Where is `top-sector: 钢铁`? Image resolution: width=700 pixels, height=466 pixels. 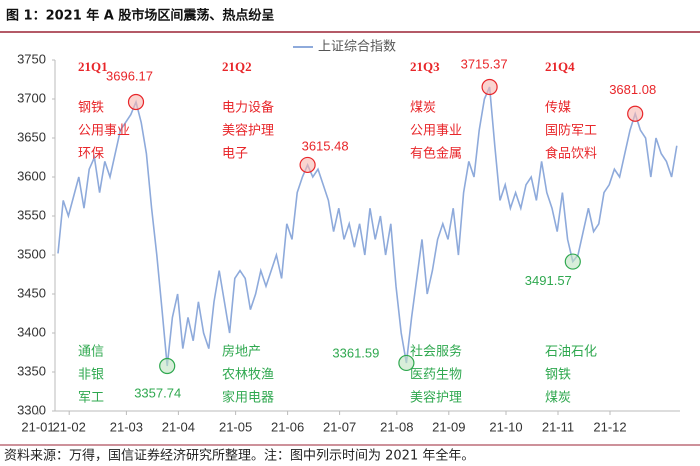
top-sector: 钢铁 is located at coordinates (91, 108).